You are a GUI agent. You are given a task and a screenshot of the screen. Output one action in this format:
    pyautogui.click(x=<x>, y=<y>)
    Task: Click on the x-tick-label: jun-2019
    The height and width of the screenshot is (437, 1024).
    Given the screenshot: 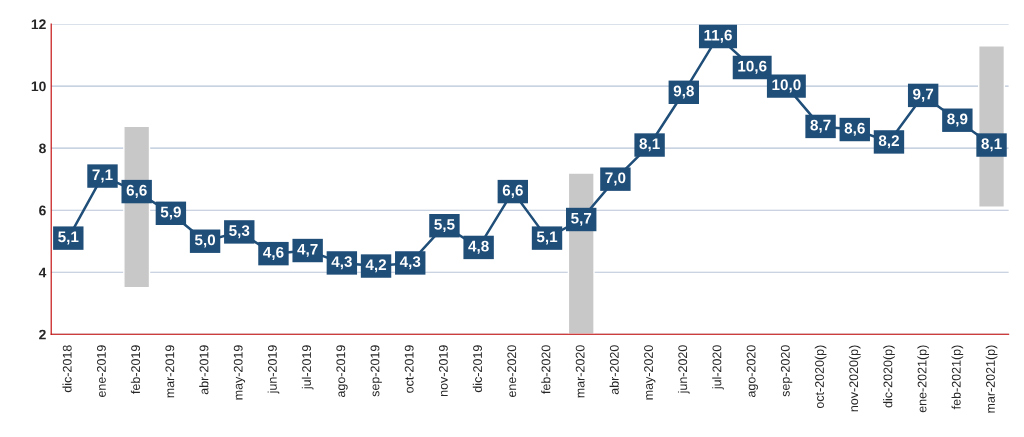 What is the action you would take?
    pyautogui.click(x=273, y=369)
    